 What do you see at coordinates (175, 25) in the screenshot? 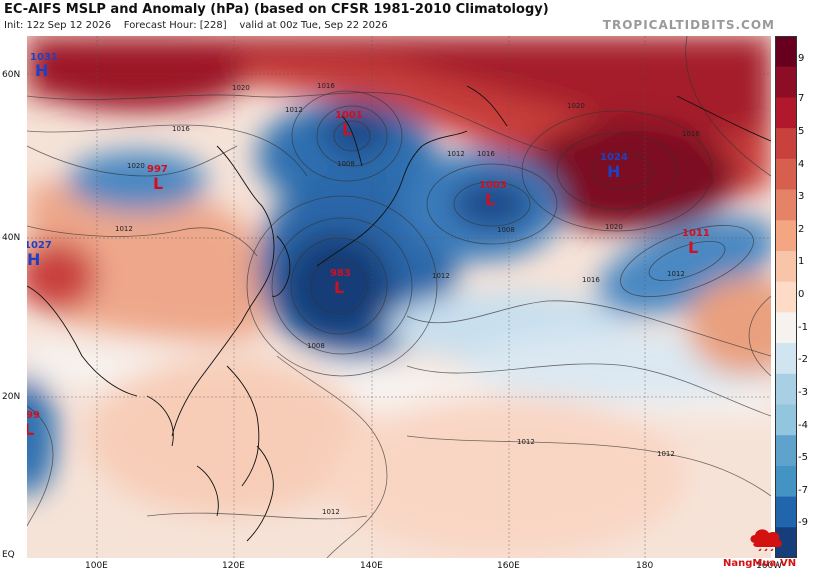
I see `forecast-hour: Forecast Hour: [228]` at bounding box center [175, 25].